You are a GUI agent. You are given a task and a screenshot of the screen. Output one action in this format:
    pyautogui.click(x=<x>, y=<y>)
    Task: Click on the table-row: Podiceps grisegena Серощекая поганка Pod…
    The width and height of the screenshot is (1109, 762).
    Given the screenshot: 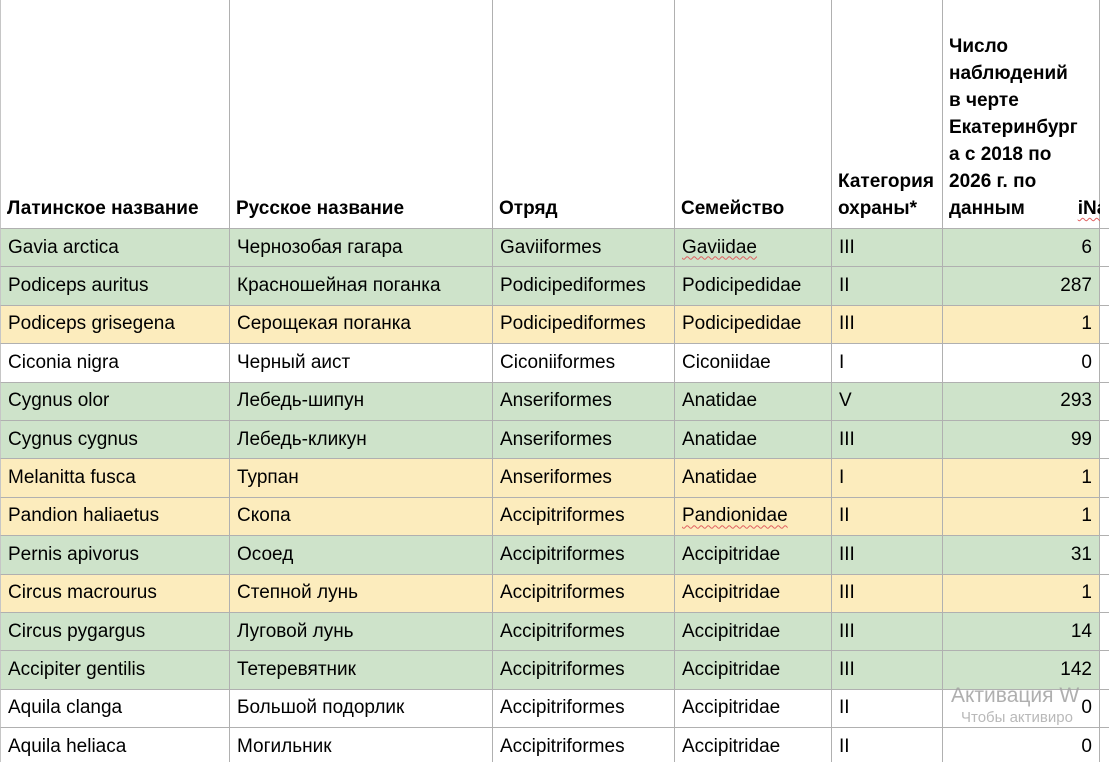 What is the action you would take?
    pyautogui.click(x=554, y=325)
    